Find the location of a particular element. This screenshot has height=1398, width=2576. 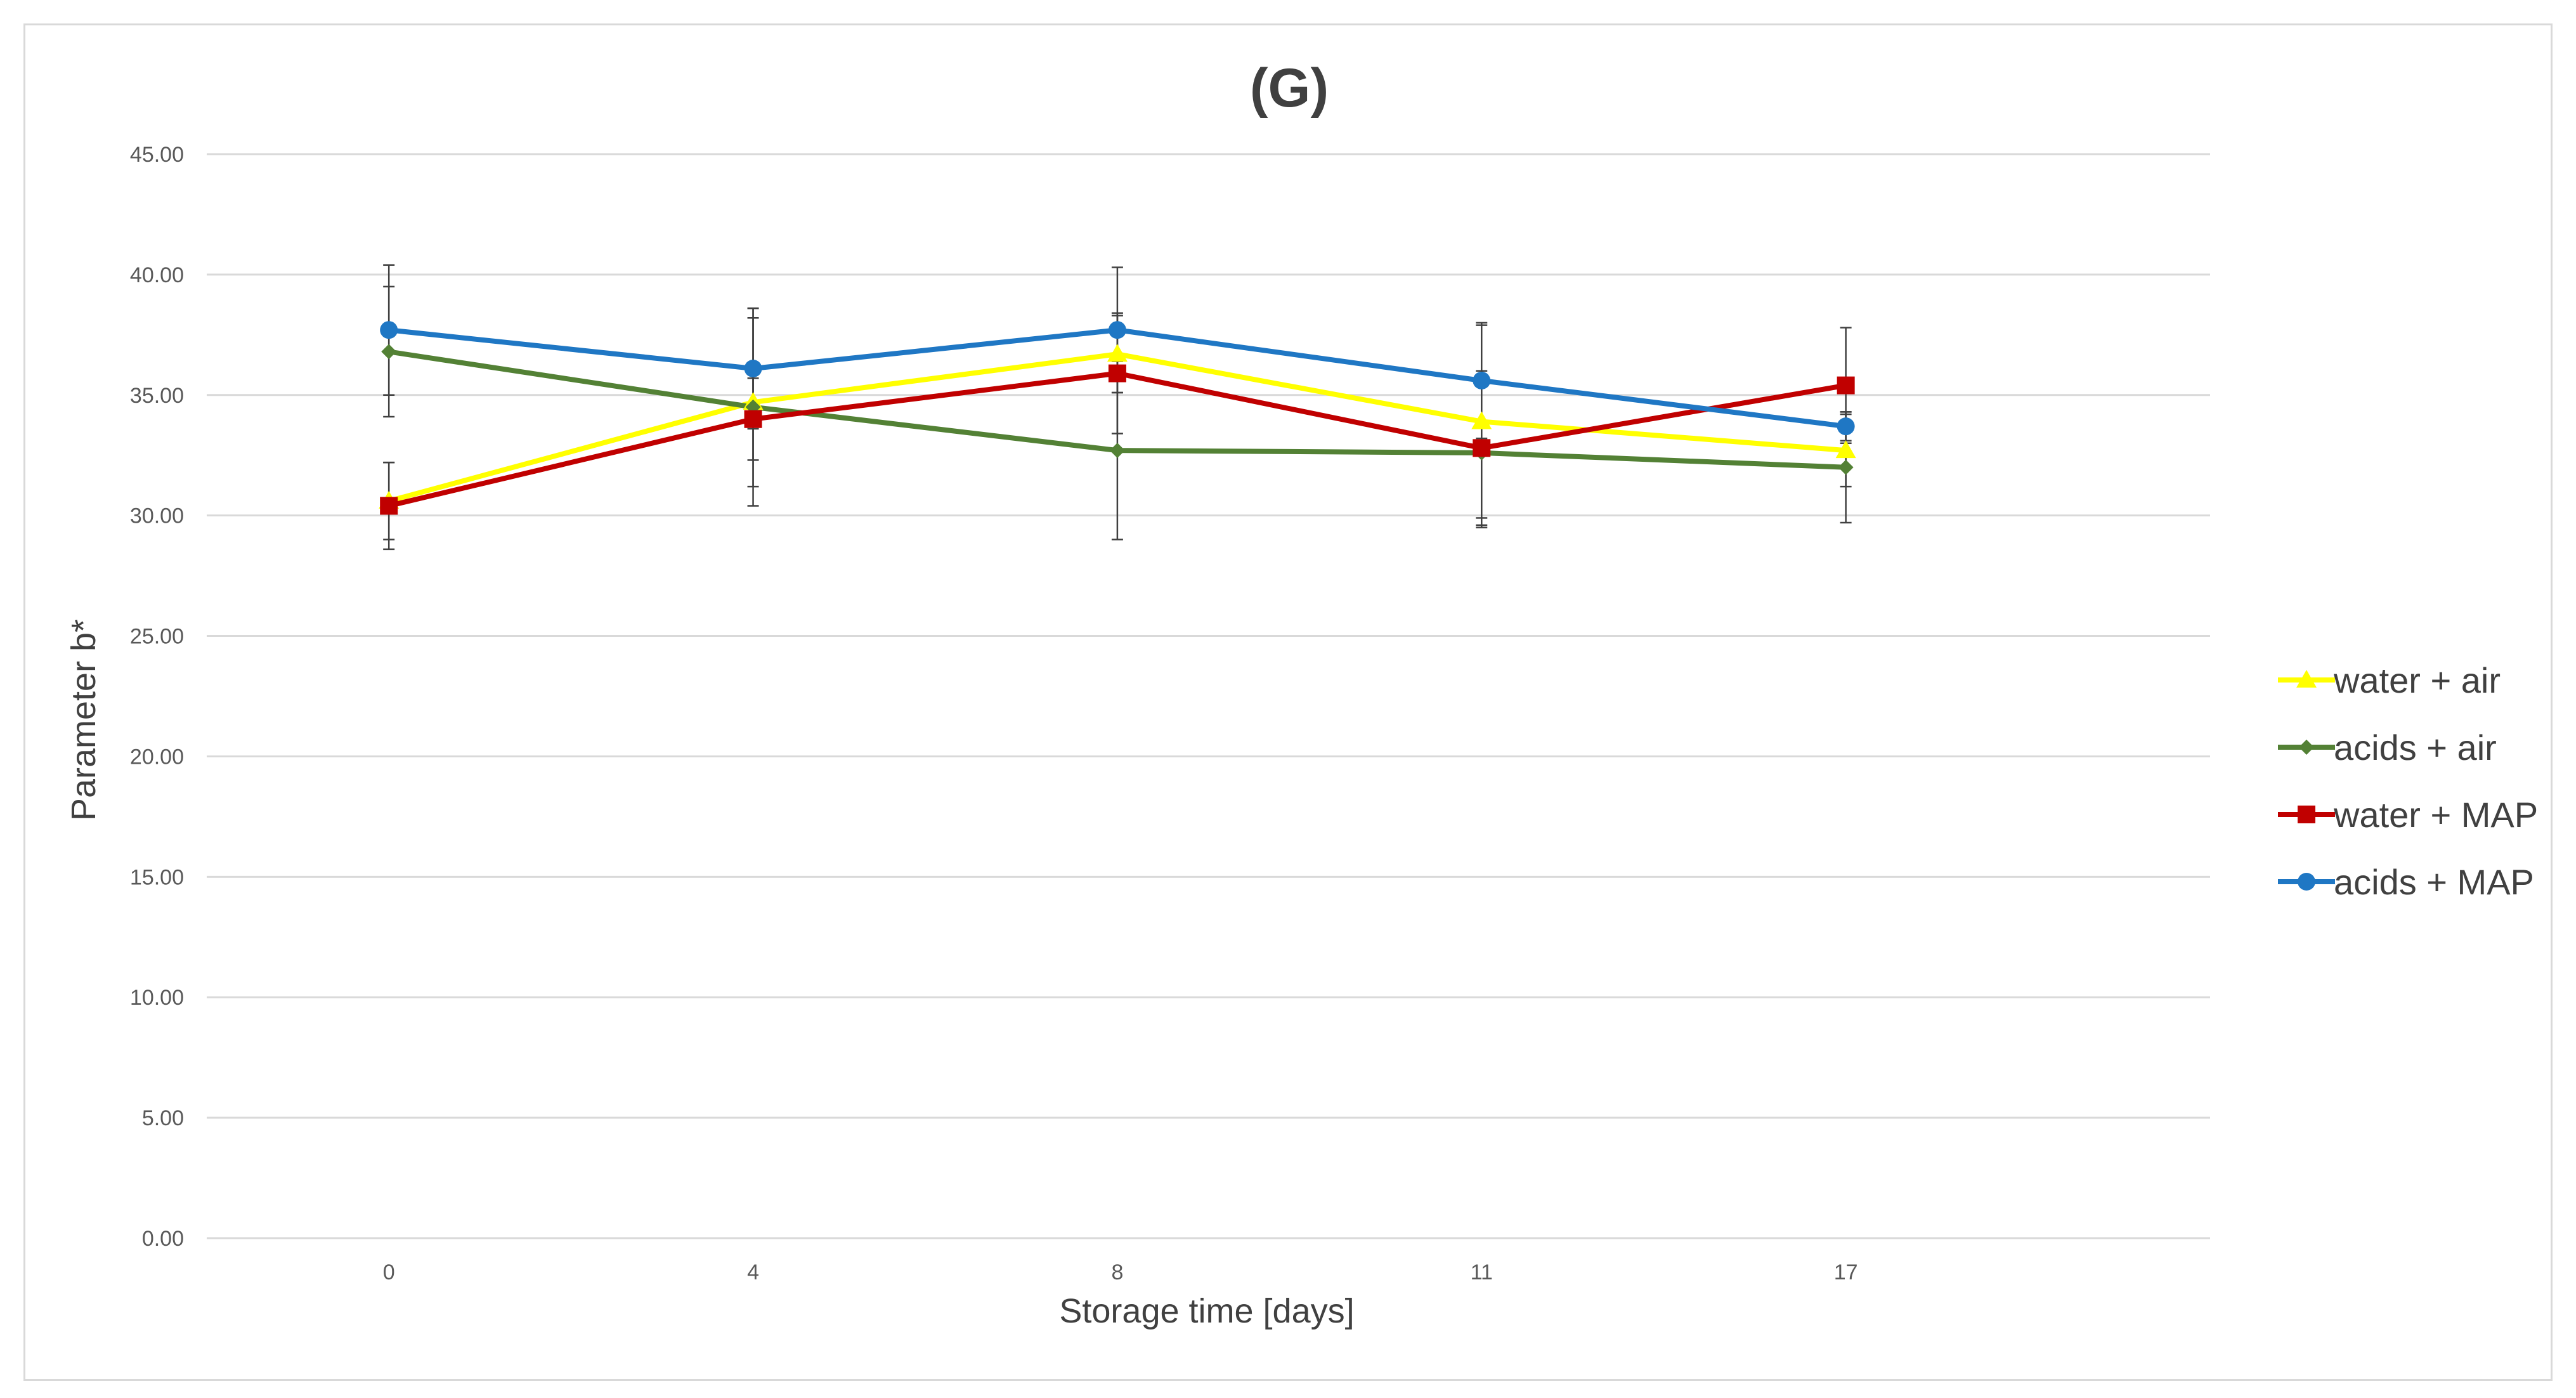

y-tick-label: 5.00 is located at coordinates (163, 1118).